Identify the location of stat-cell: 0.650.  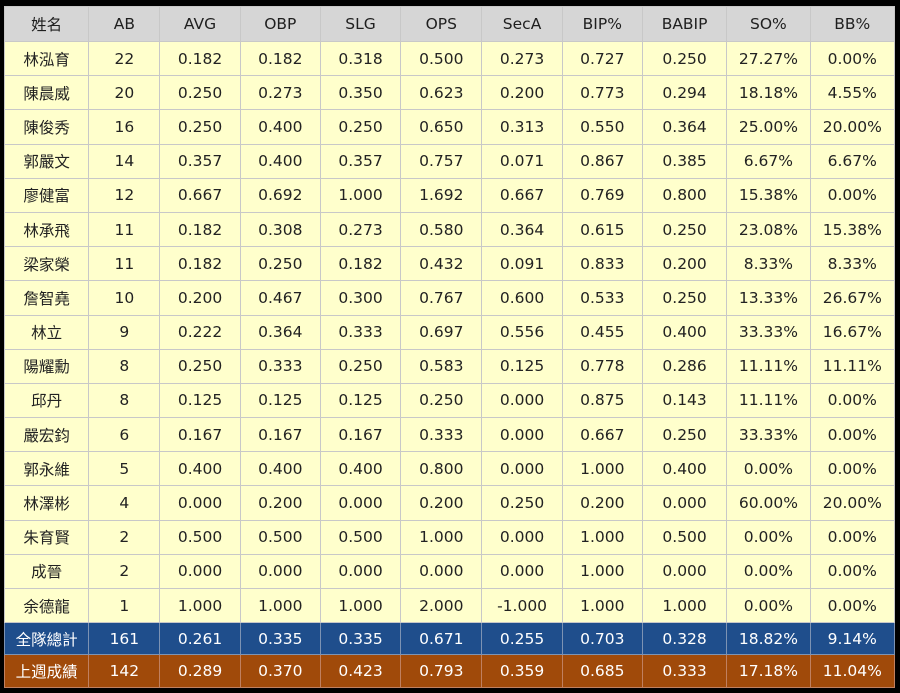
(441, 127).